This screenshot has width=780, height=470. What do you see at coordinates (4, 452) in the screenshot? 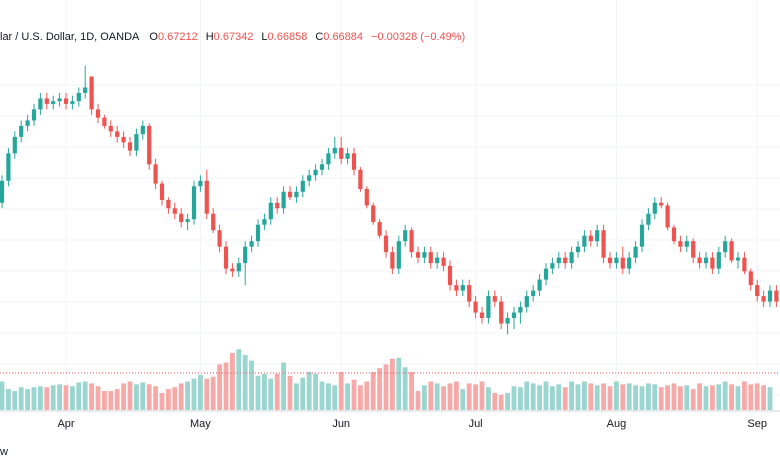
I see `footer-text: w` at bounding box center [4, 452].